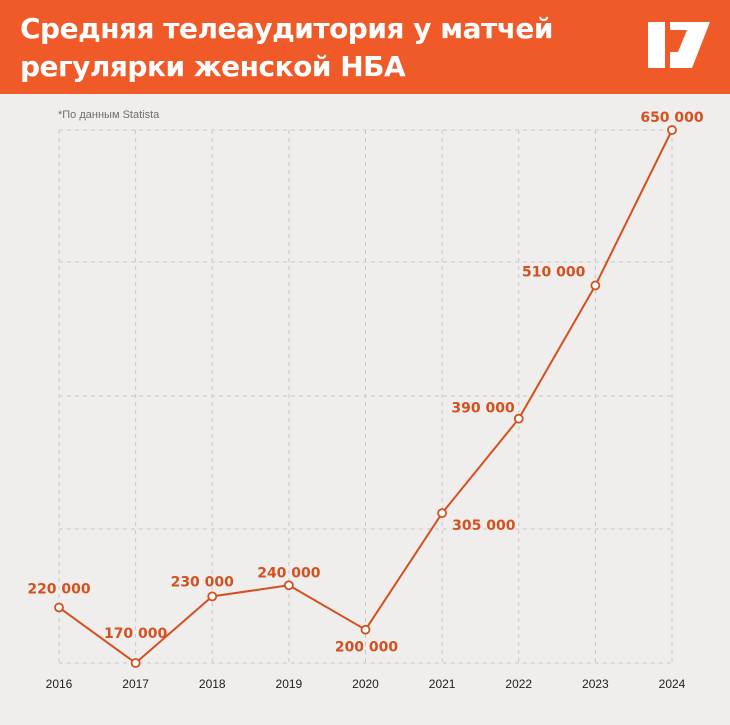  I want to click on brand-logo-icon, so click(679, 45).